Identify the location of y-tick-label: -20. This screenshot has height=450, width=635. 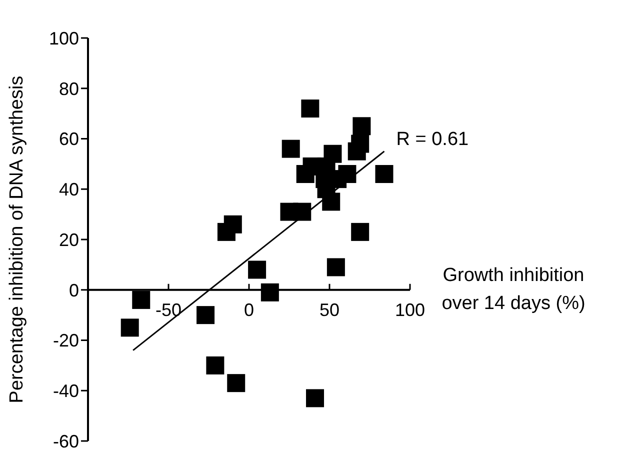
(65, 340).